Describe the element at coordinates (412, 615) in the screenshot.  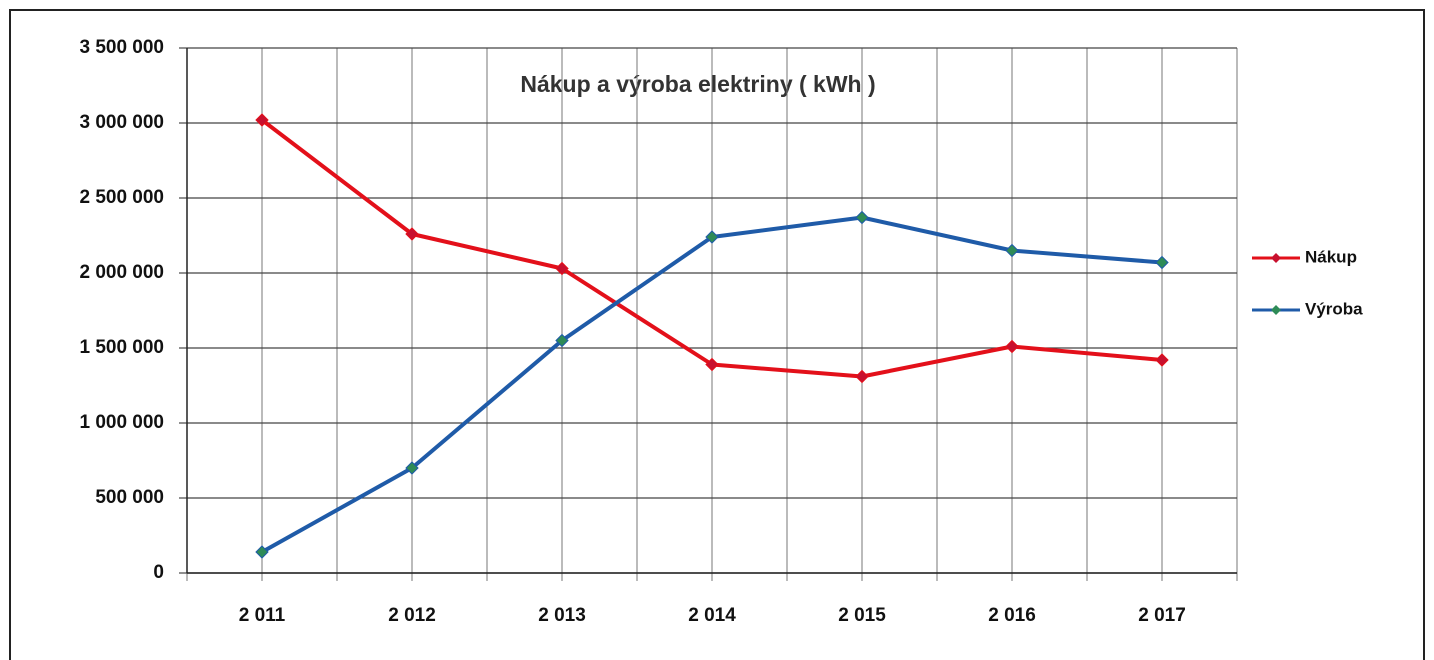
I see `x-tick-label: 2 012` at that location.